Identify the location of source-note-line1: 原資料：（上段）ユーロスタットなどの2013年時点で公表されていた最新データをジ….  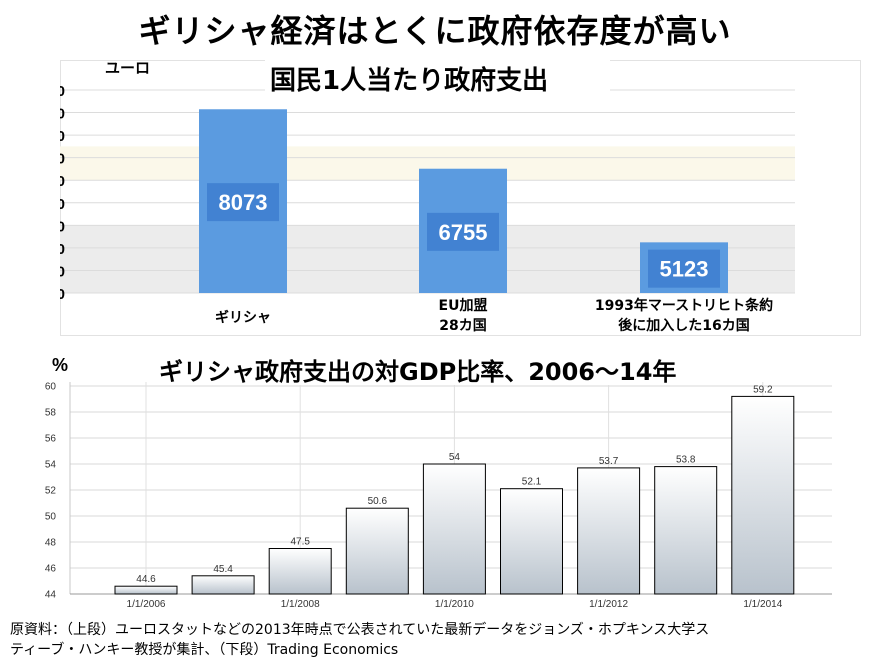
(440, 630).